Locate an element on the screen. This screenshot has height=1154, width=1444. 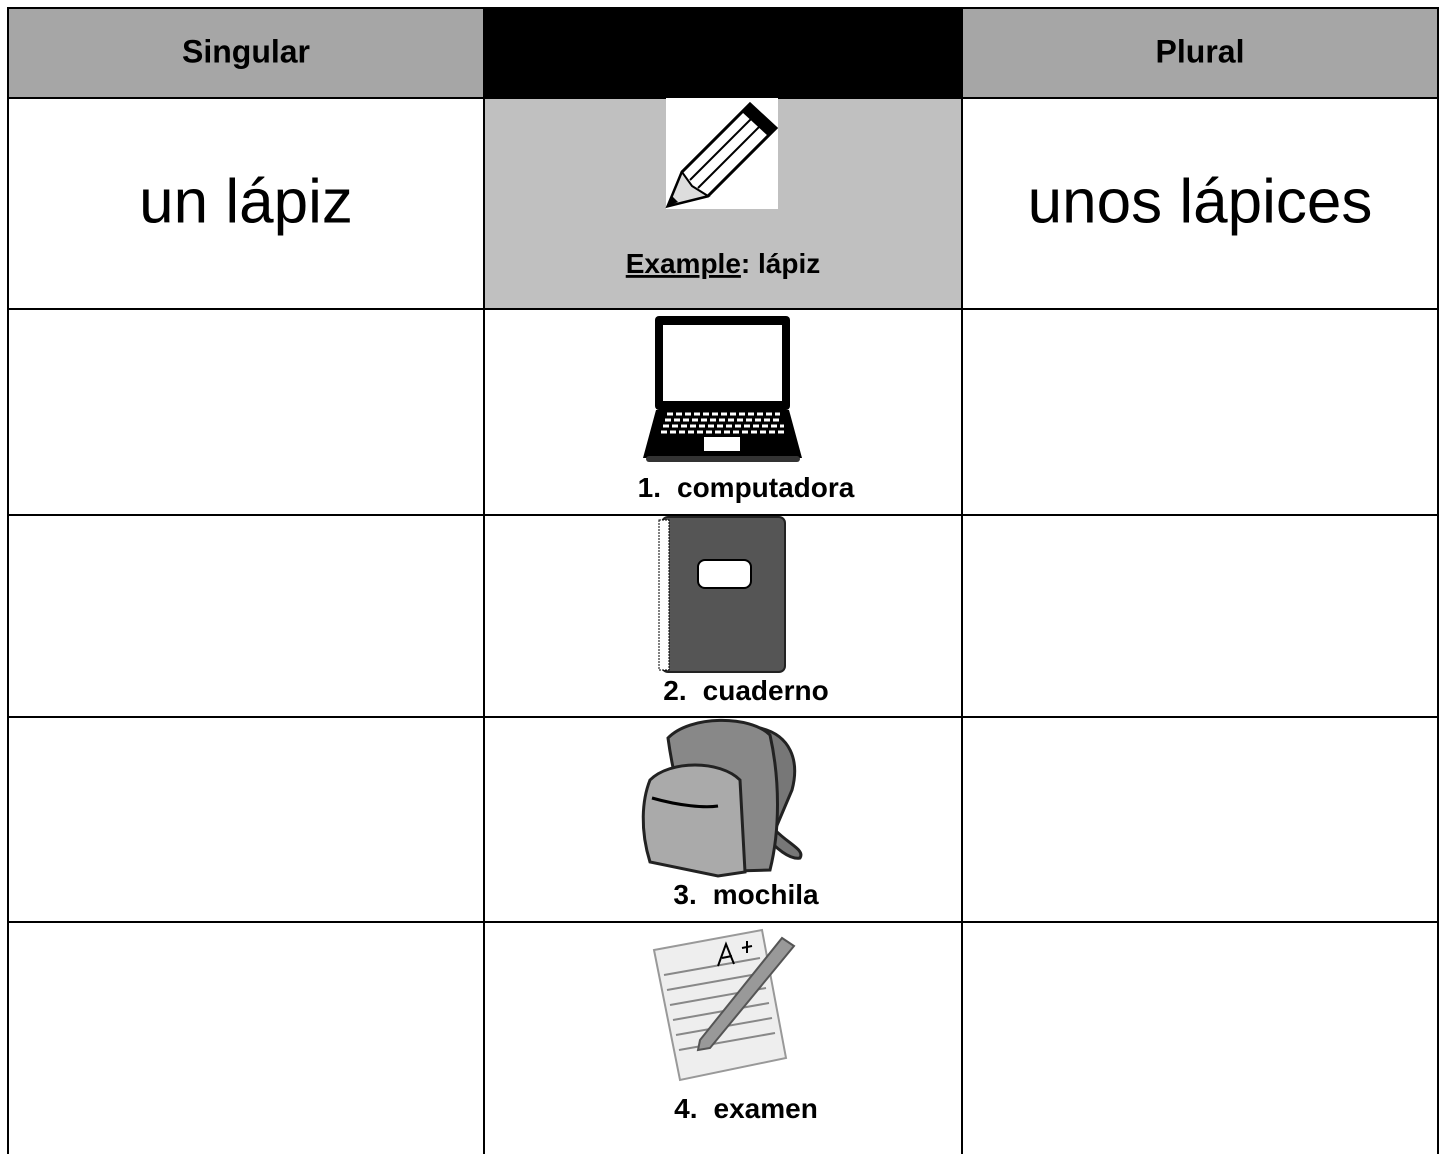
item-label: 1. computadora is located at coordinates (746, 487).